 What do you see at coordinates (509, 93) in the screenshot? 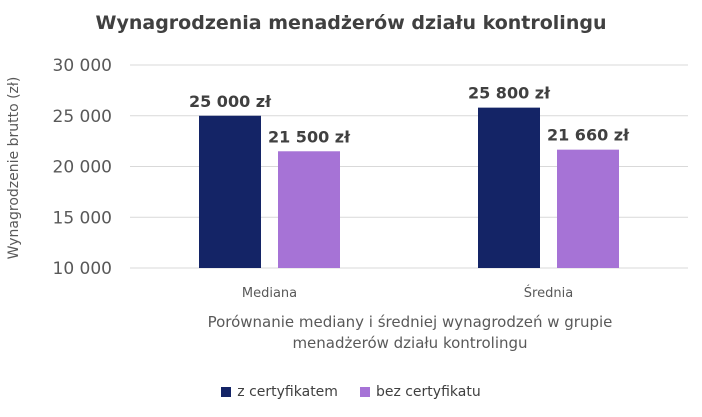
I see `data-label: 25 800 zł` at bounding box center [509, 93].